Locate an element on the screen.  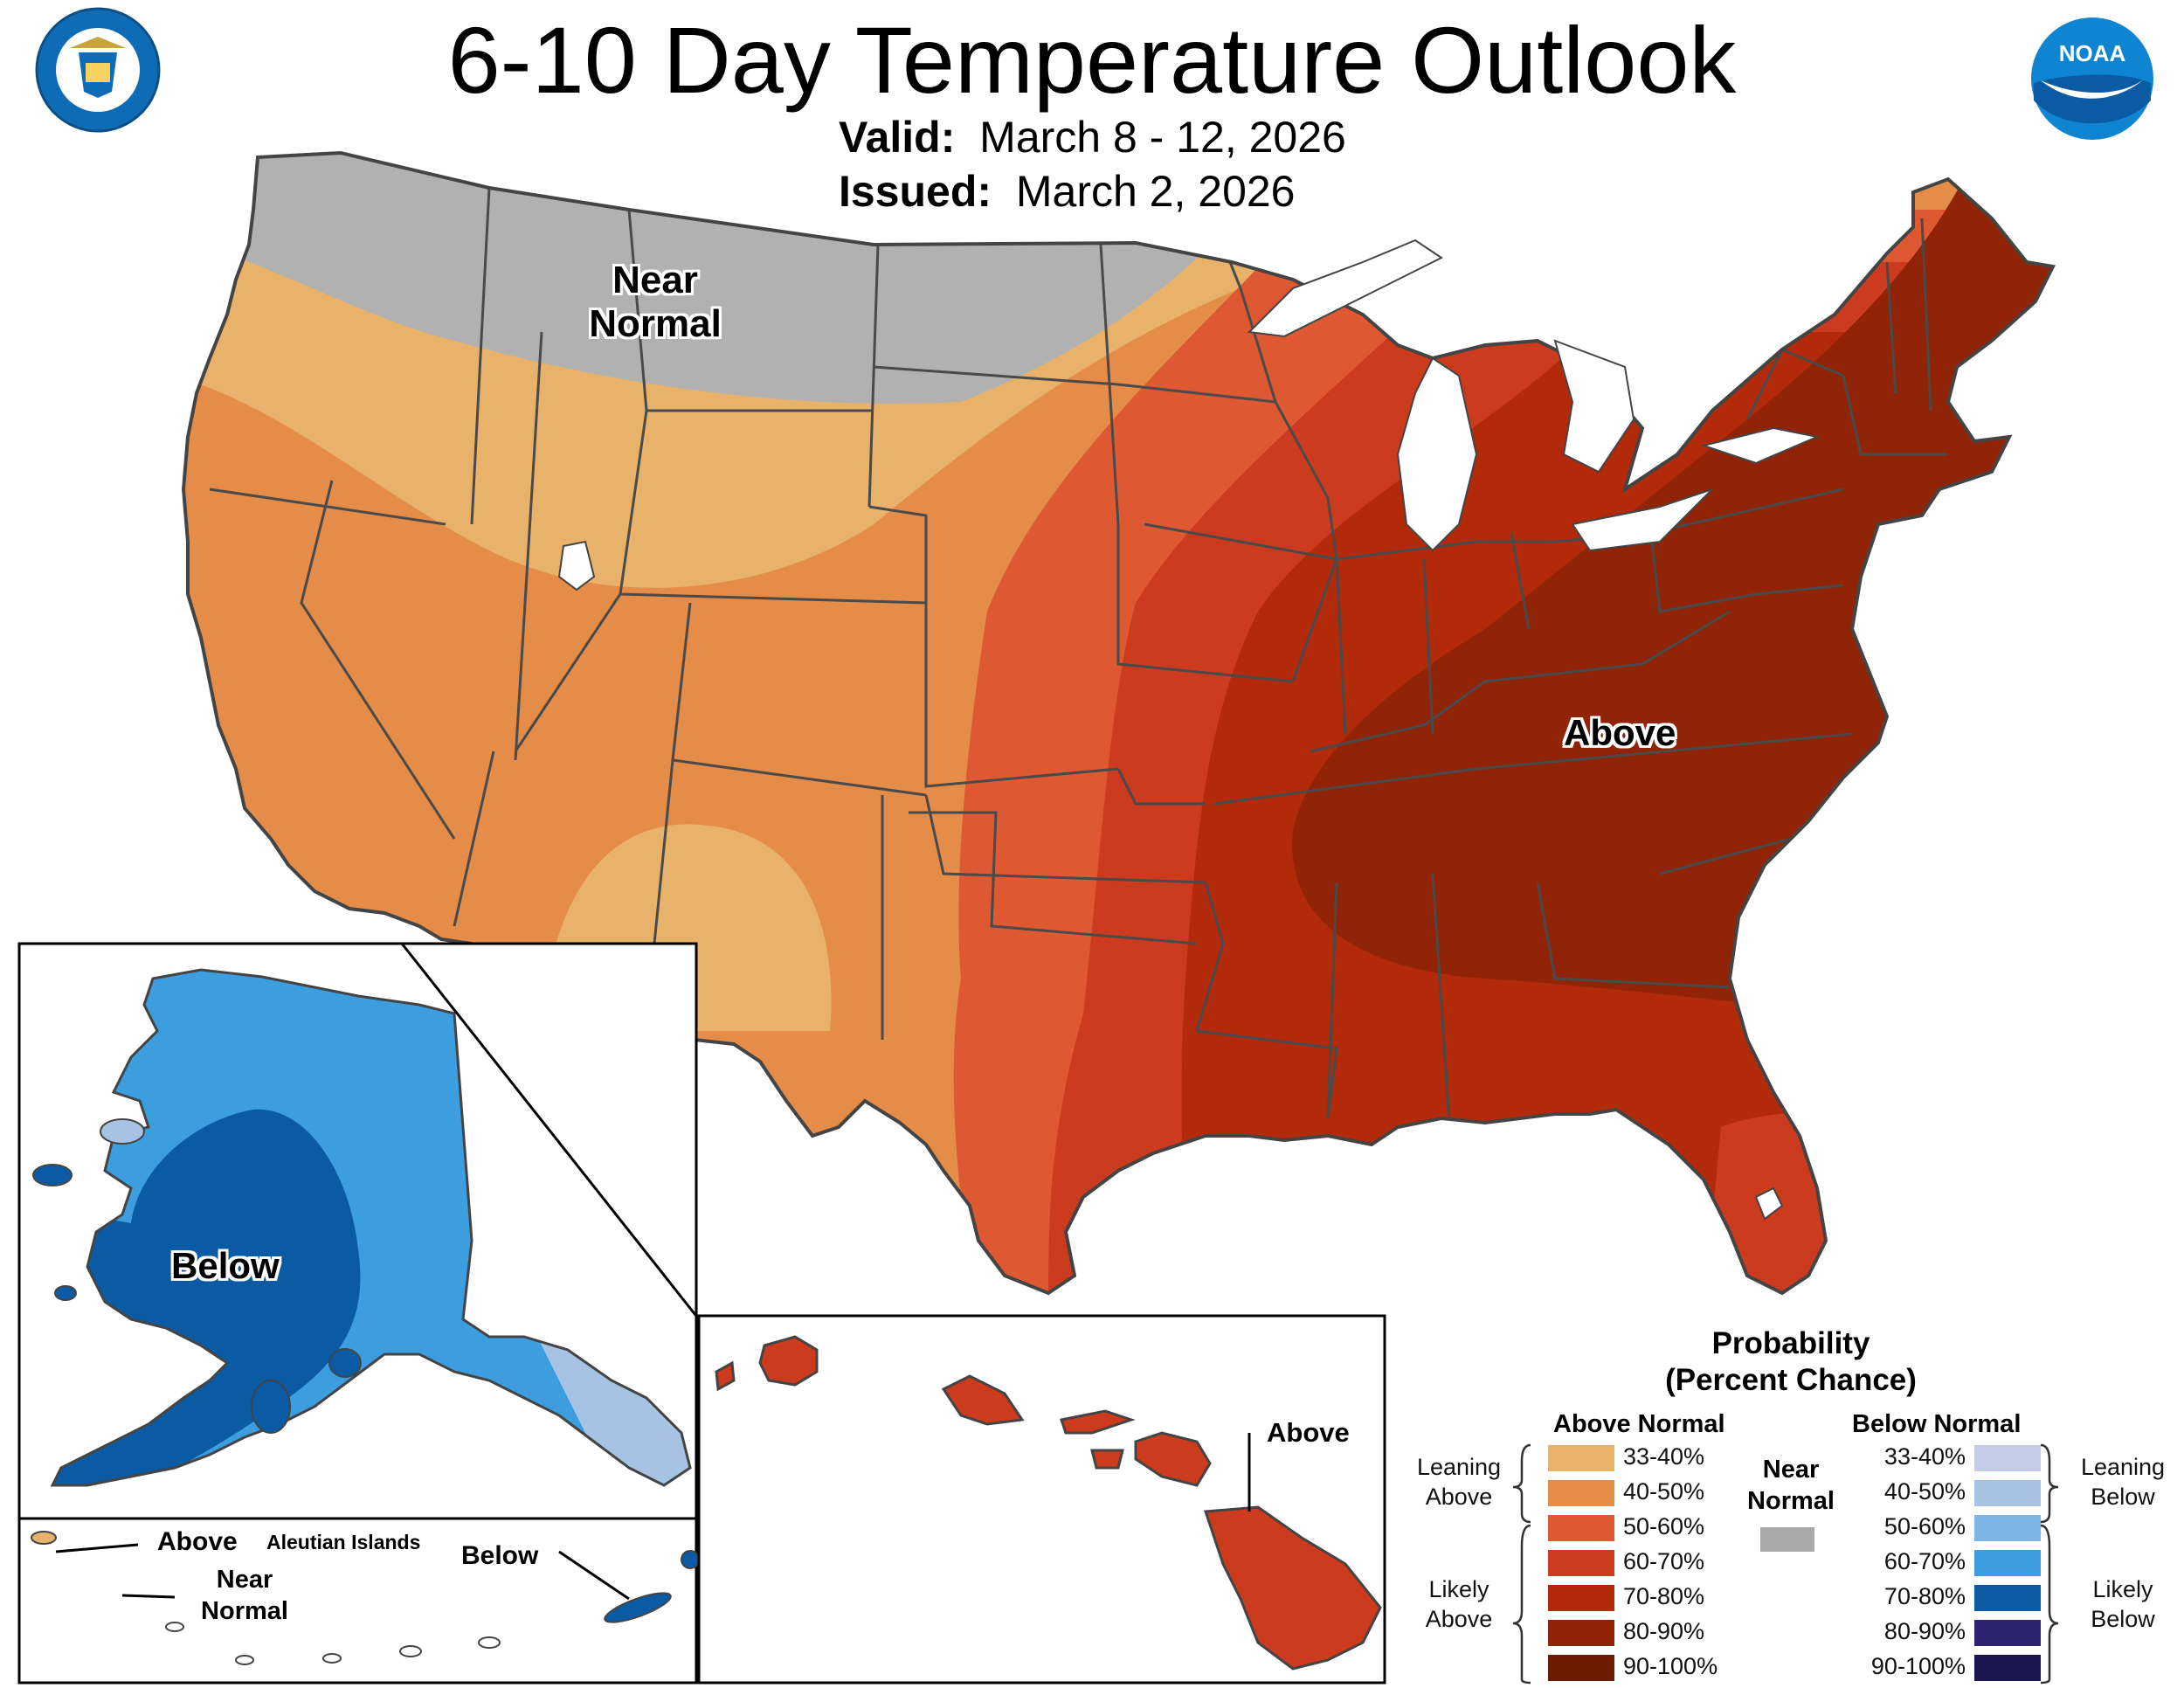
legend-below-bin-label: 40-50% is located at coordinates (1924, 1491).